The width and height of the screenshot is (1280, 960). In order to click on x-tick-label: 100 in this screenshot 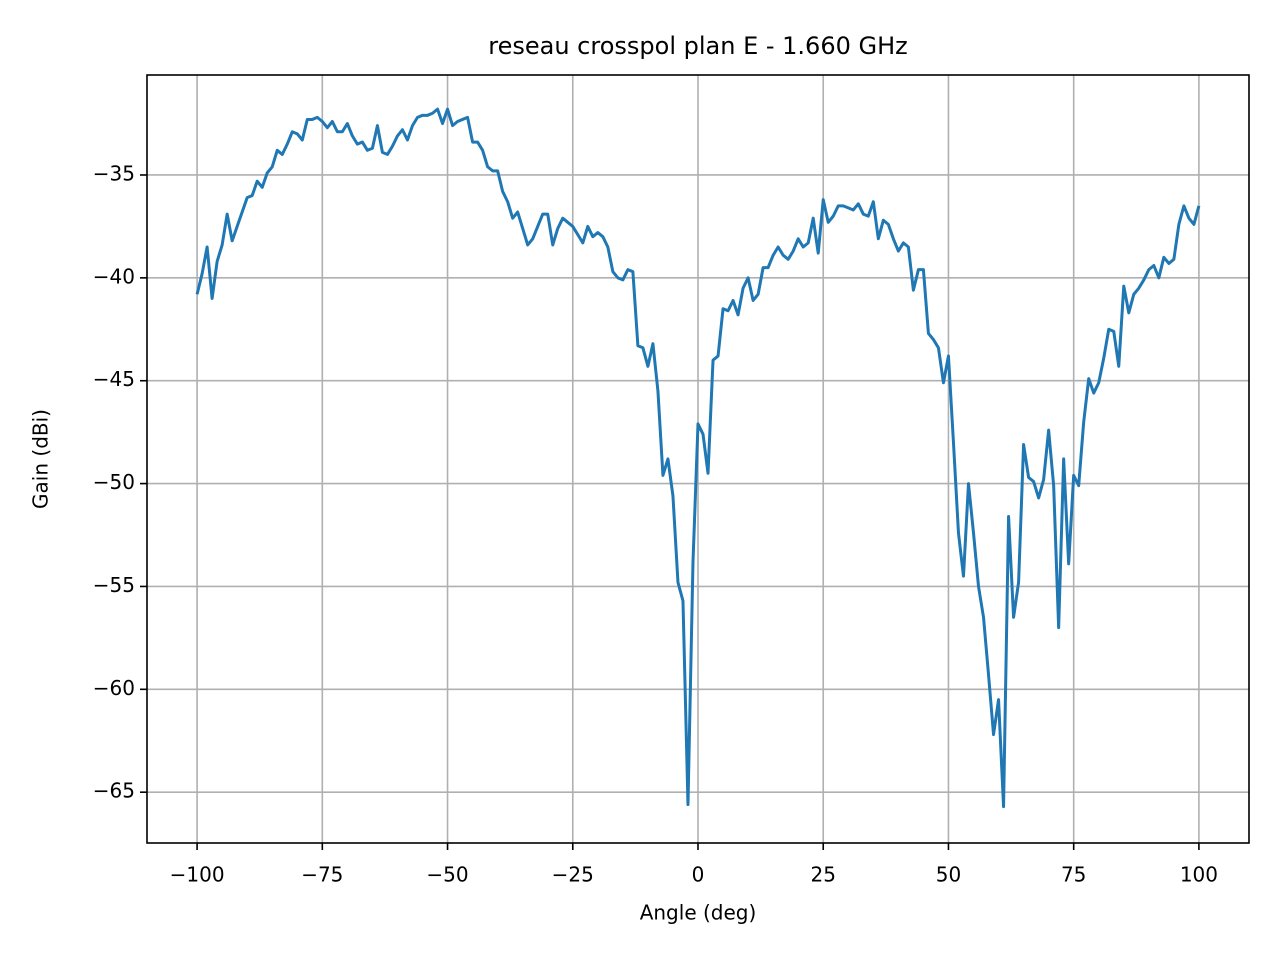, I will do `click(1199, 875)`.